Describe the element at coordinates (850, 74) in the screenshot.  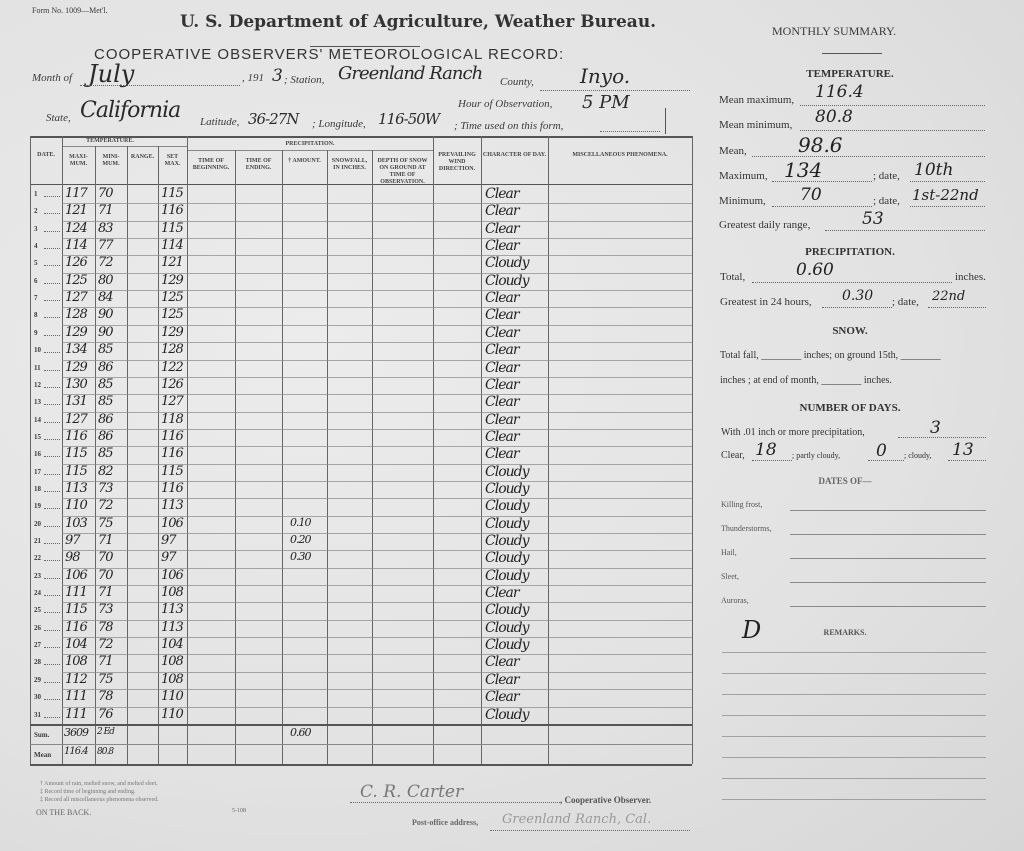
I see `temperature-heading: TEMPERATURE.` at that location.